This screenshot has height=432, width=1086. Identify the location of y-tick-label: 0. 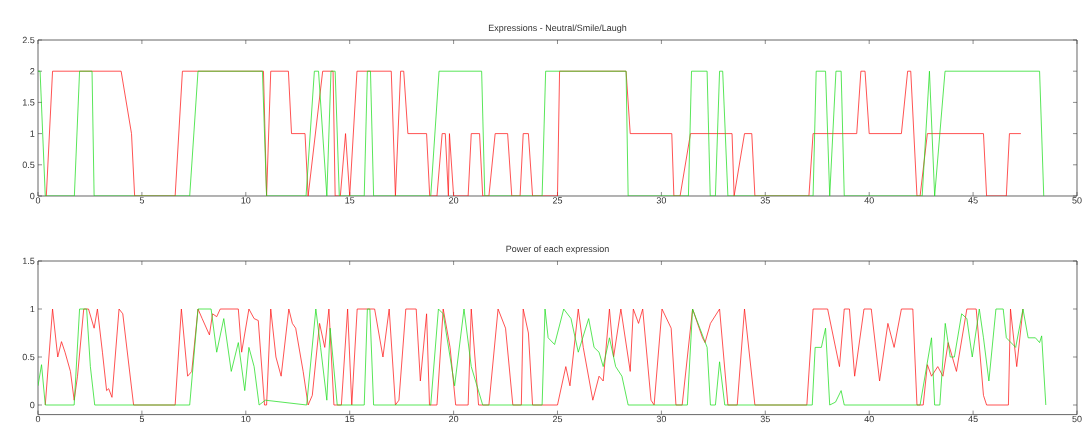
(32, 405).